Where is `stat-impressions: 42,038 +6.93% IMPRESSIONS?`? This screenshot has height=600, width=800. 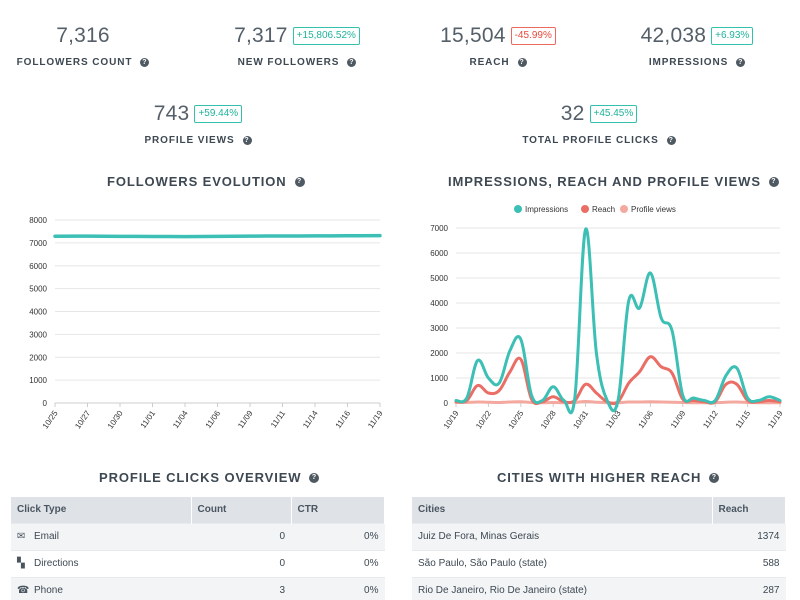
stat-impressions: 42,038 +6.93% IMPRESSIONS? is located at coordinates (697, 45).